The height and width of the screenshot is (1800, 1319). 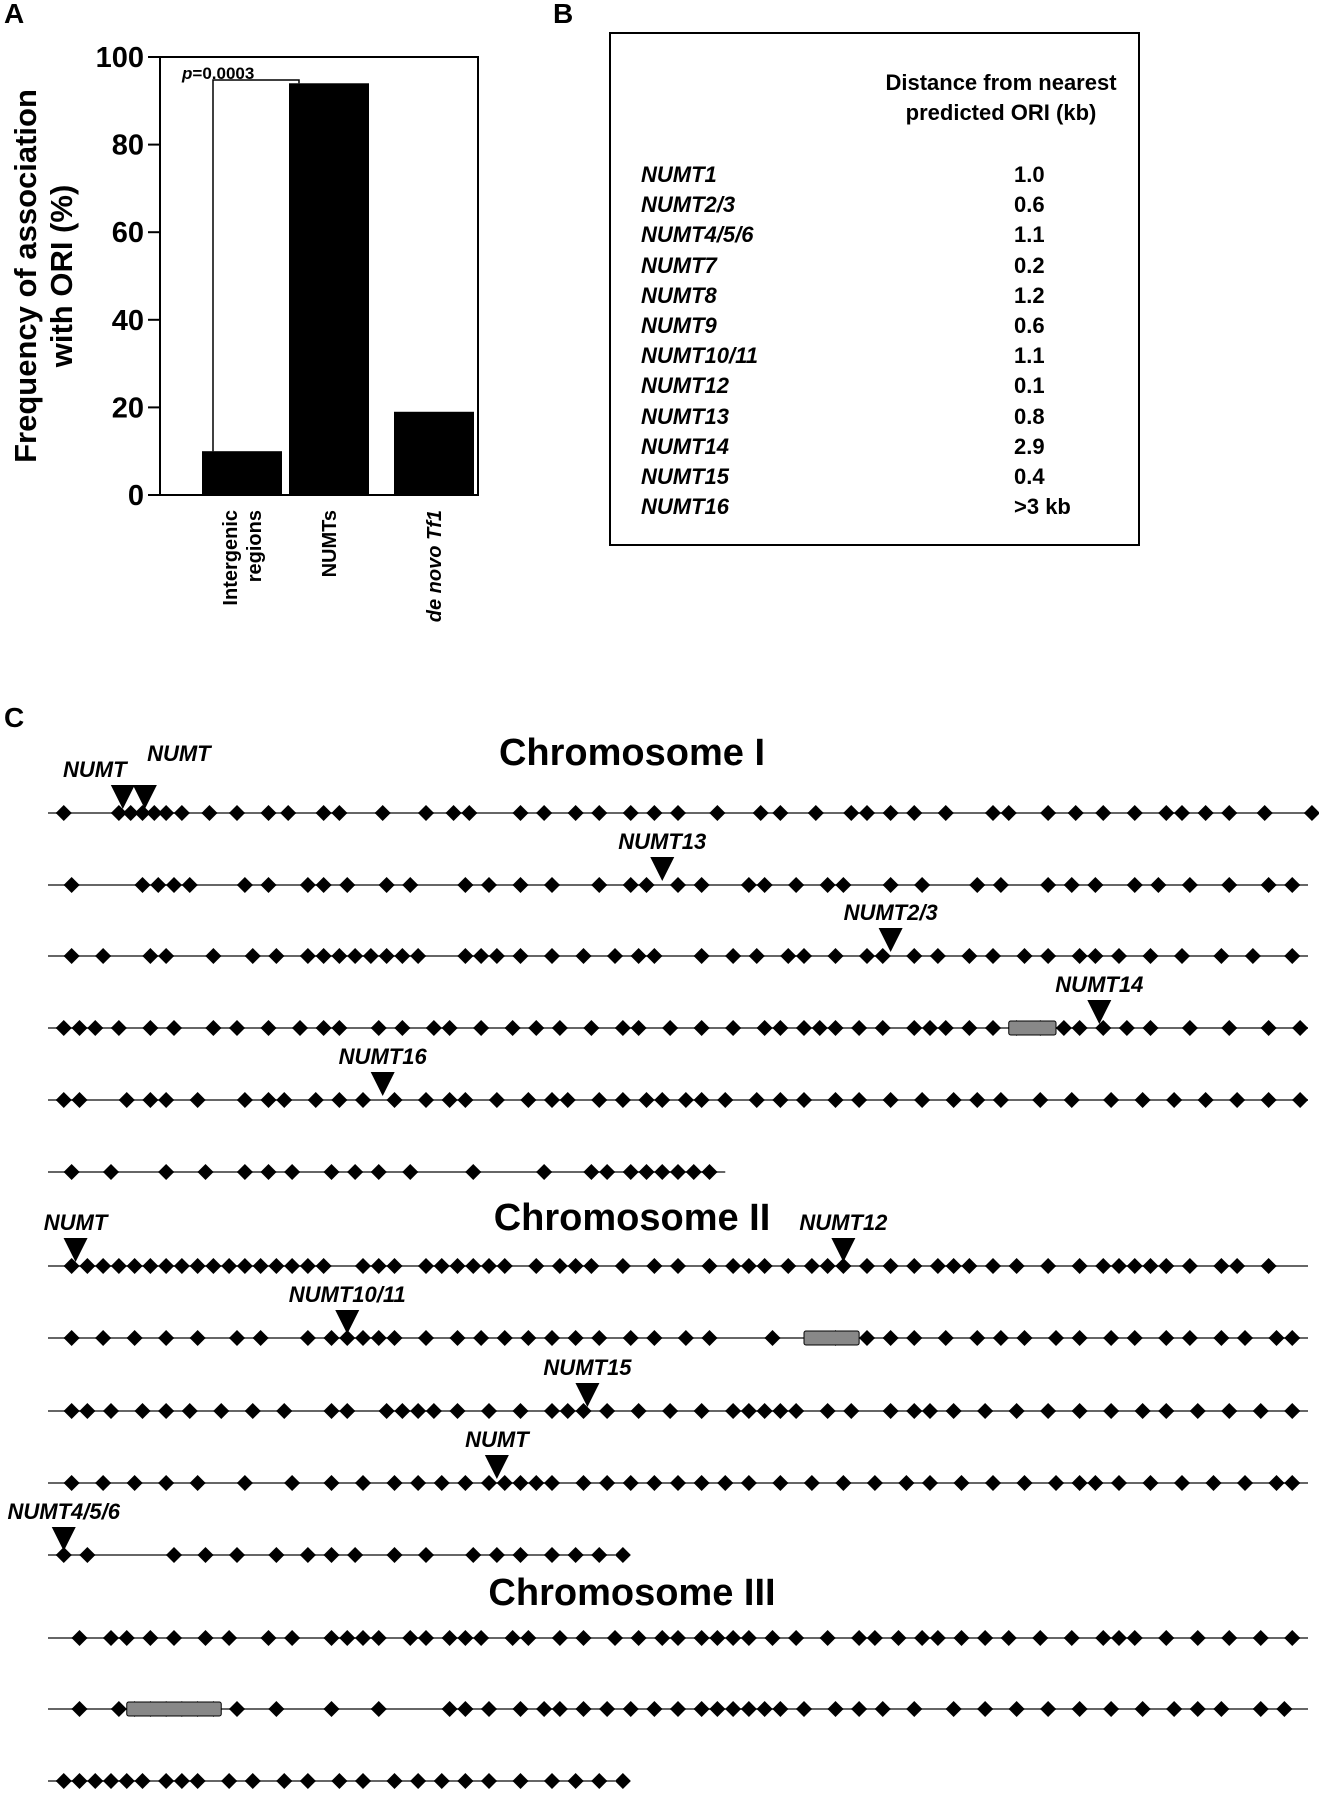 What do you see at coordinates (76, 1222) in the screenshot?
I see `numt-label: NUMT` at bounding box center [76, 1222].